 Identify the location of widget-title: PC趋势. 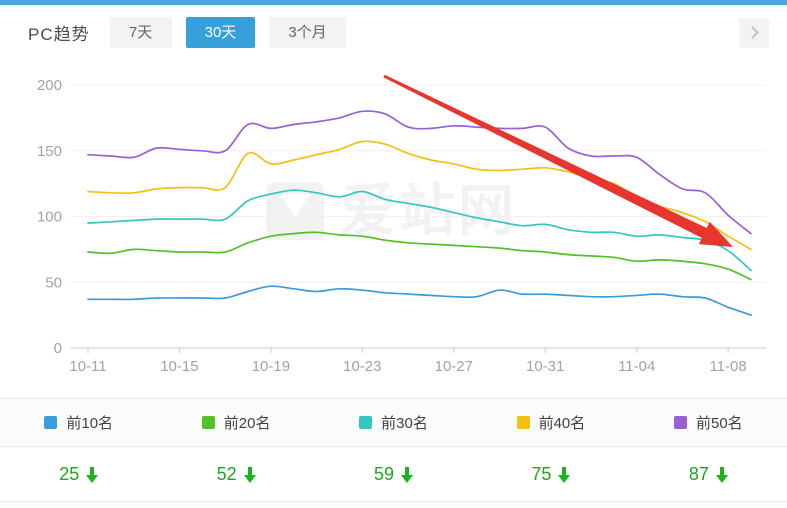
(59, 34).